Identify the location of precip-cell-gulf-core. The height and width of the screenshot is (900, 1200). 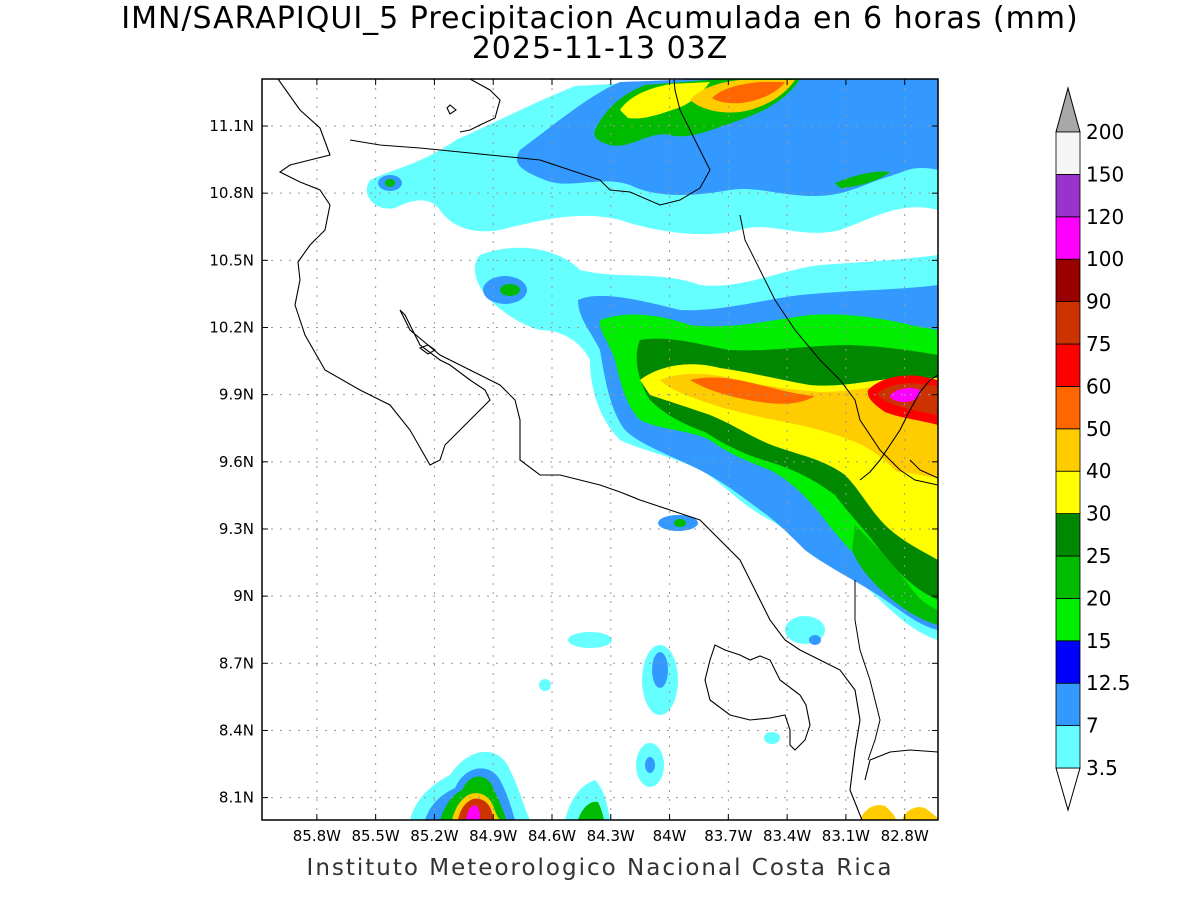
(390, 183).